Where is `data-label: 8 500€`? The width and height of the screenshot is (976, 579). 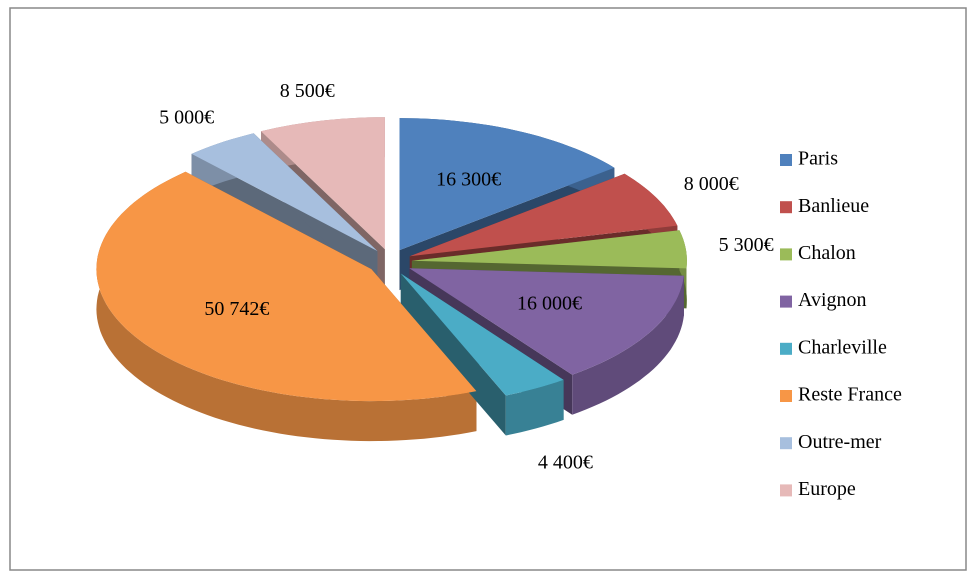
data-label: 8 500€ is located at coordinates (307, 91).